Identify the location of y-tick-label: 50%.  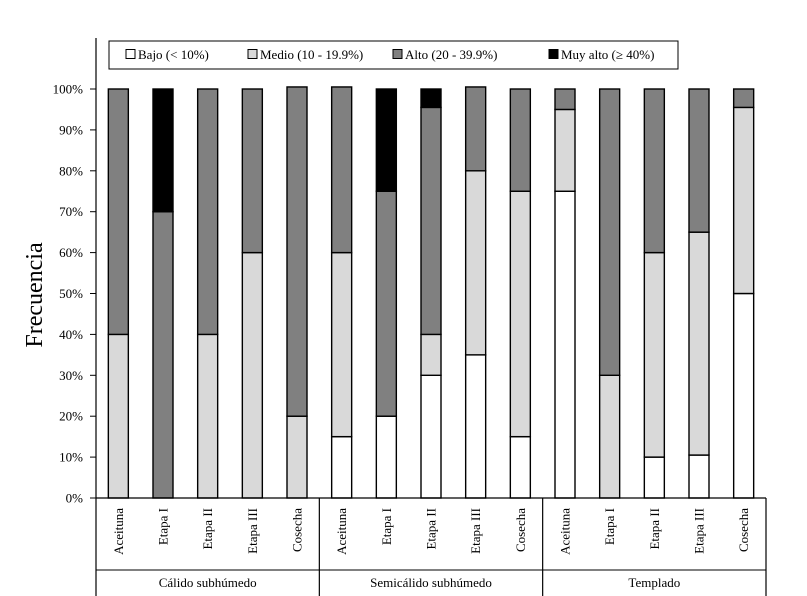
(71, 293).